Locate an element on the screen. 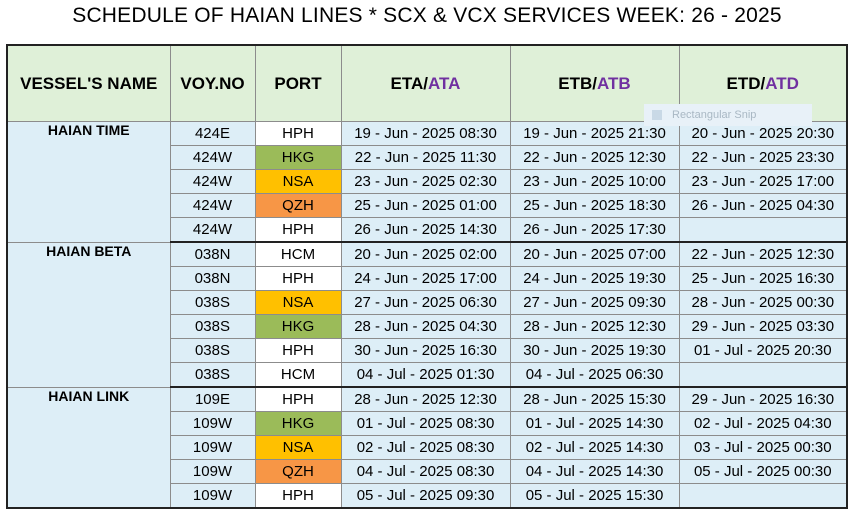 The height and width of the screenshot is (512, 854). header-port: PORT is located at coordinates (298, 83).